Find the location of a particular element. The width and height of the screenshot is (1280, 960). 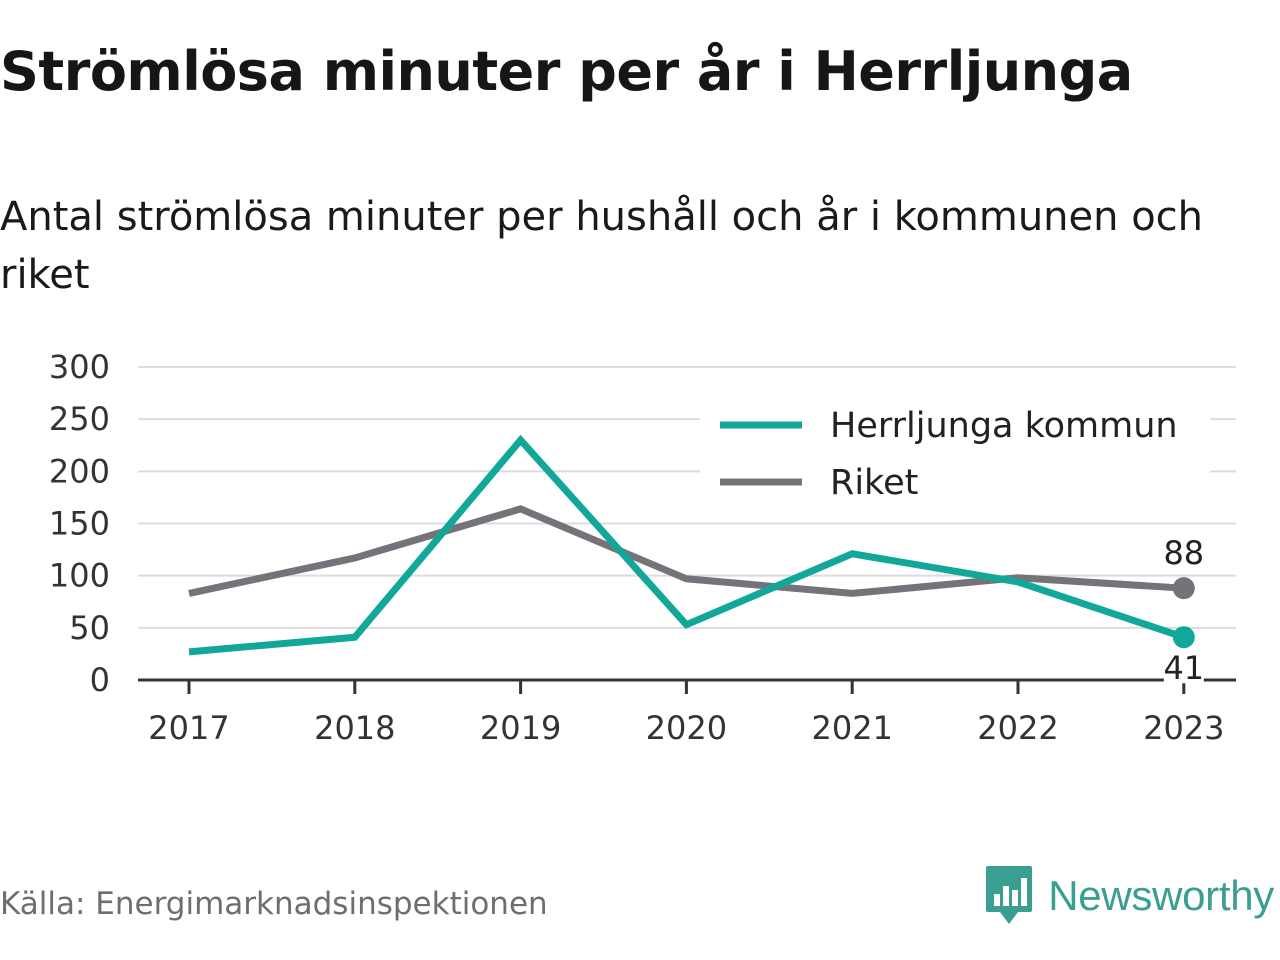

brand-logo: Newsworthy is located at coordinates (1129, 896).